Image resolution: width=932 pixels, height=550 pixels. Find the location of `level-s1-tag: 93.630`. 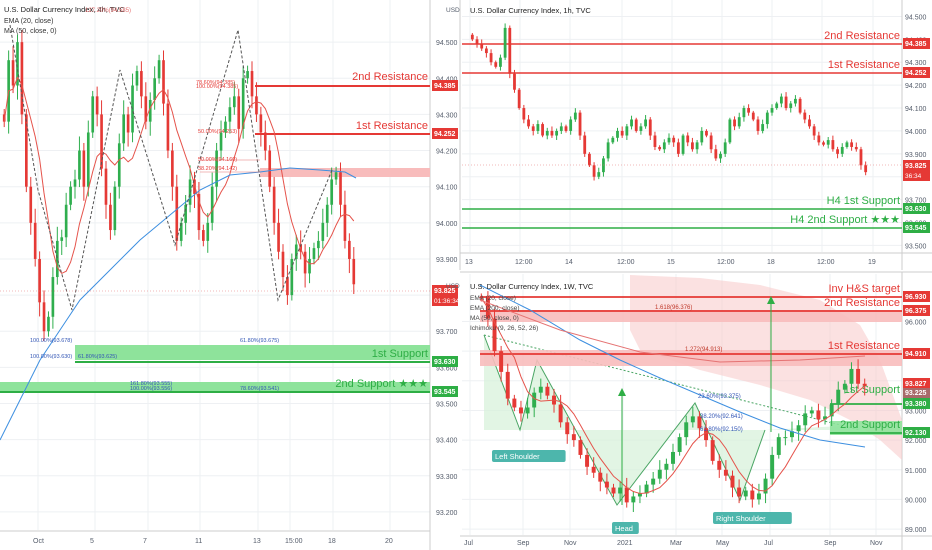

level-s1-tag: 93.630 is located at coordinates (445, 362).